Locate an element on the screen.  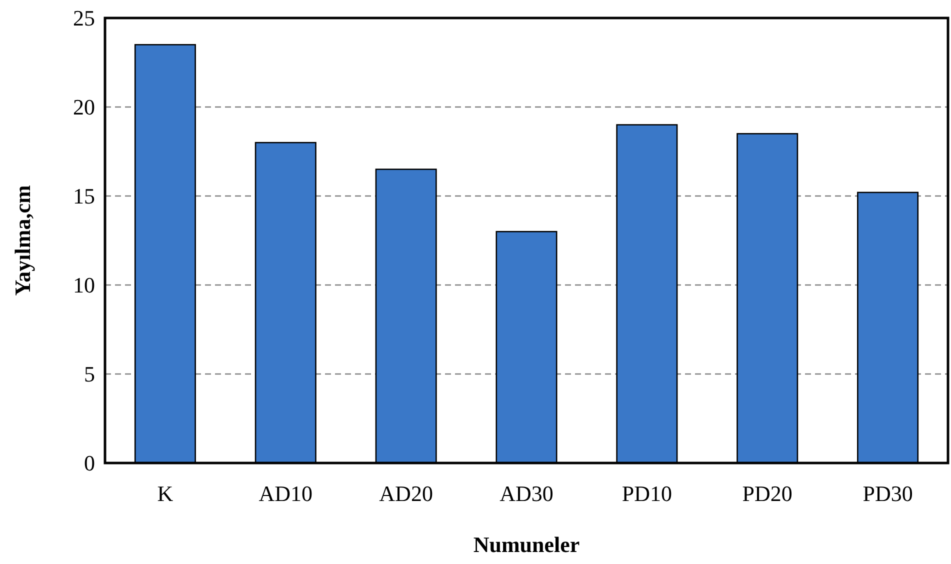
y-tick-label: 20 is located at coordinates (84, 107).